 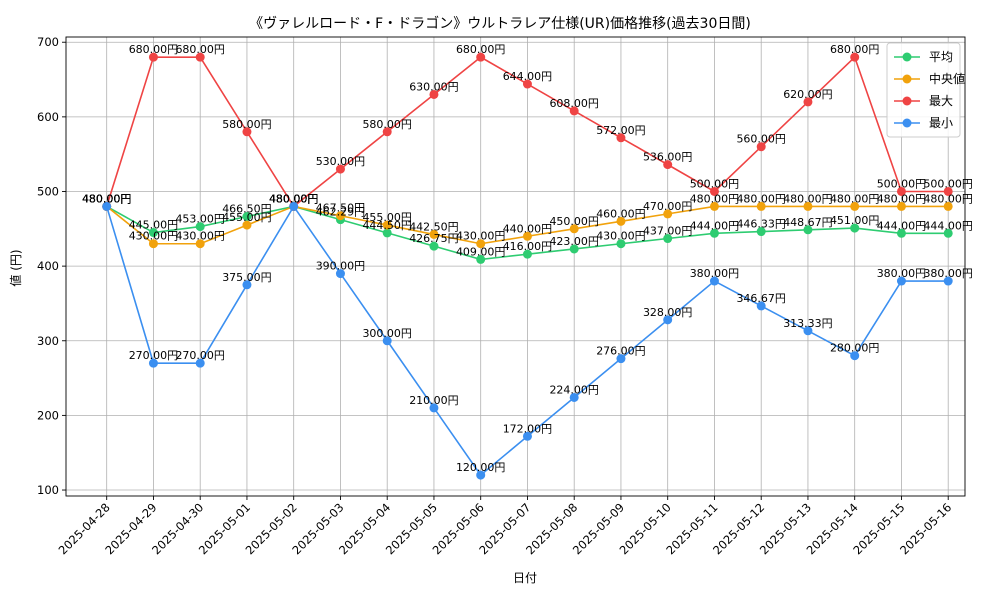 I want to click on data-label: 328.00円, so click(x=668, y=312).